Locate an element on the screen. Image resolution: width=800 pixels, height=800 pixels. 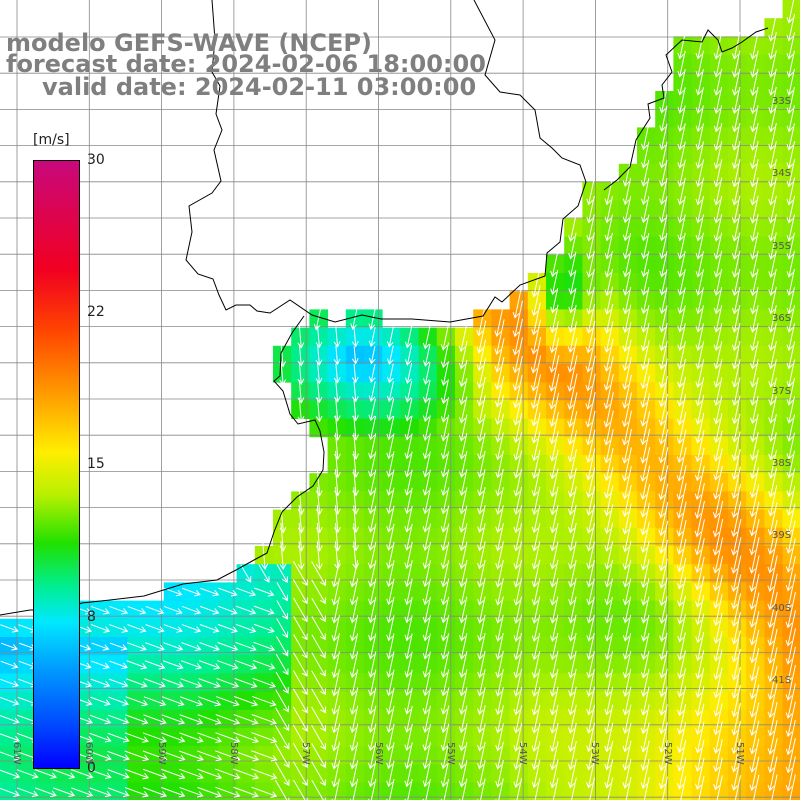
longitude-label: 56W is located at coordinates (378, 753).